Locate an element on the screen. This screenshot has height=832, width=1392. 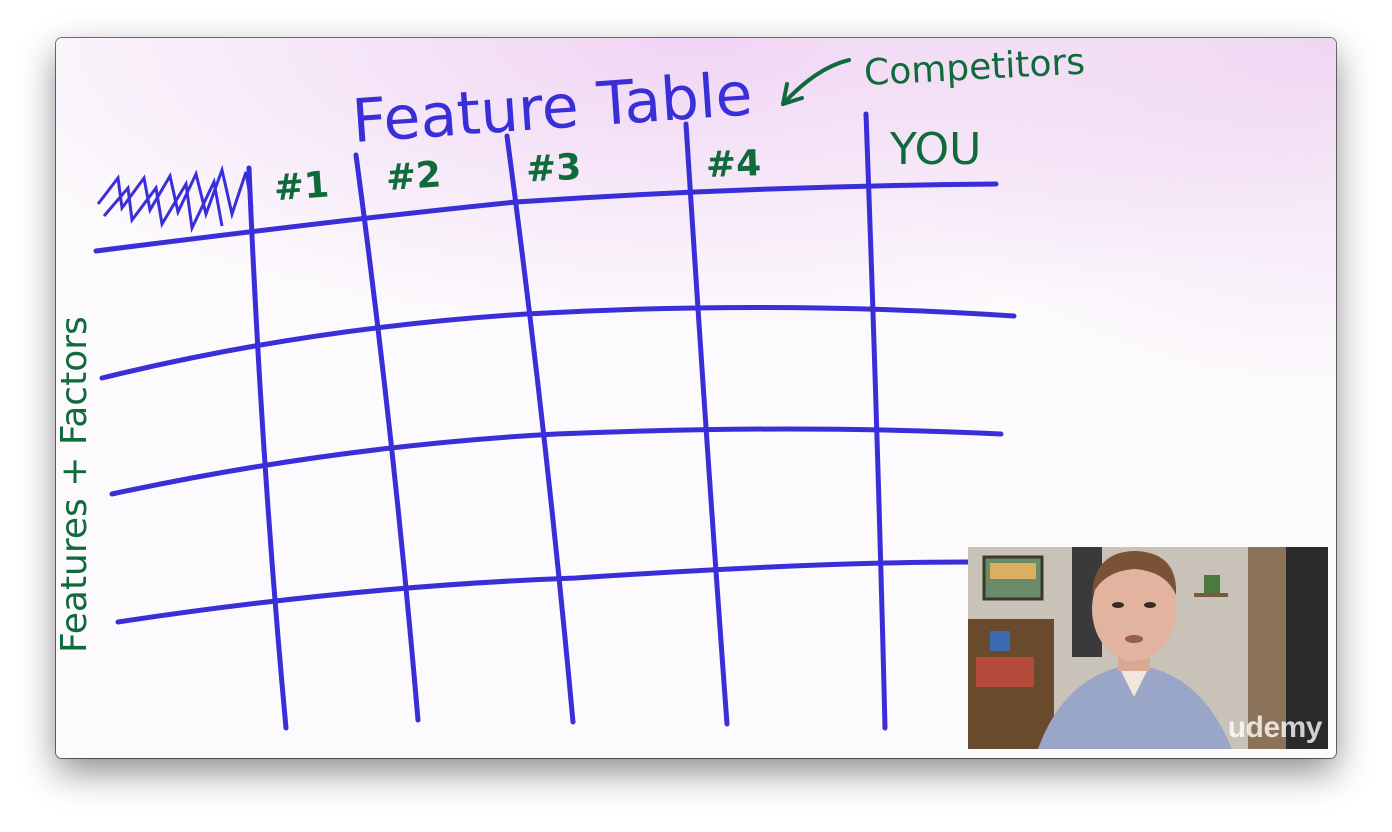
board-title: Feature Table is located at coordinates (552, 108).